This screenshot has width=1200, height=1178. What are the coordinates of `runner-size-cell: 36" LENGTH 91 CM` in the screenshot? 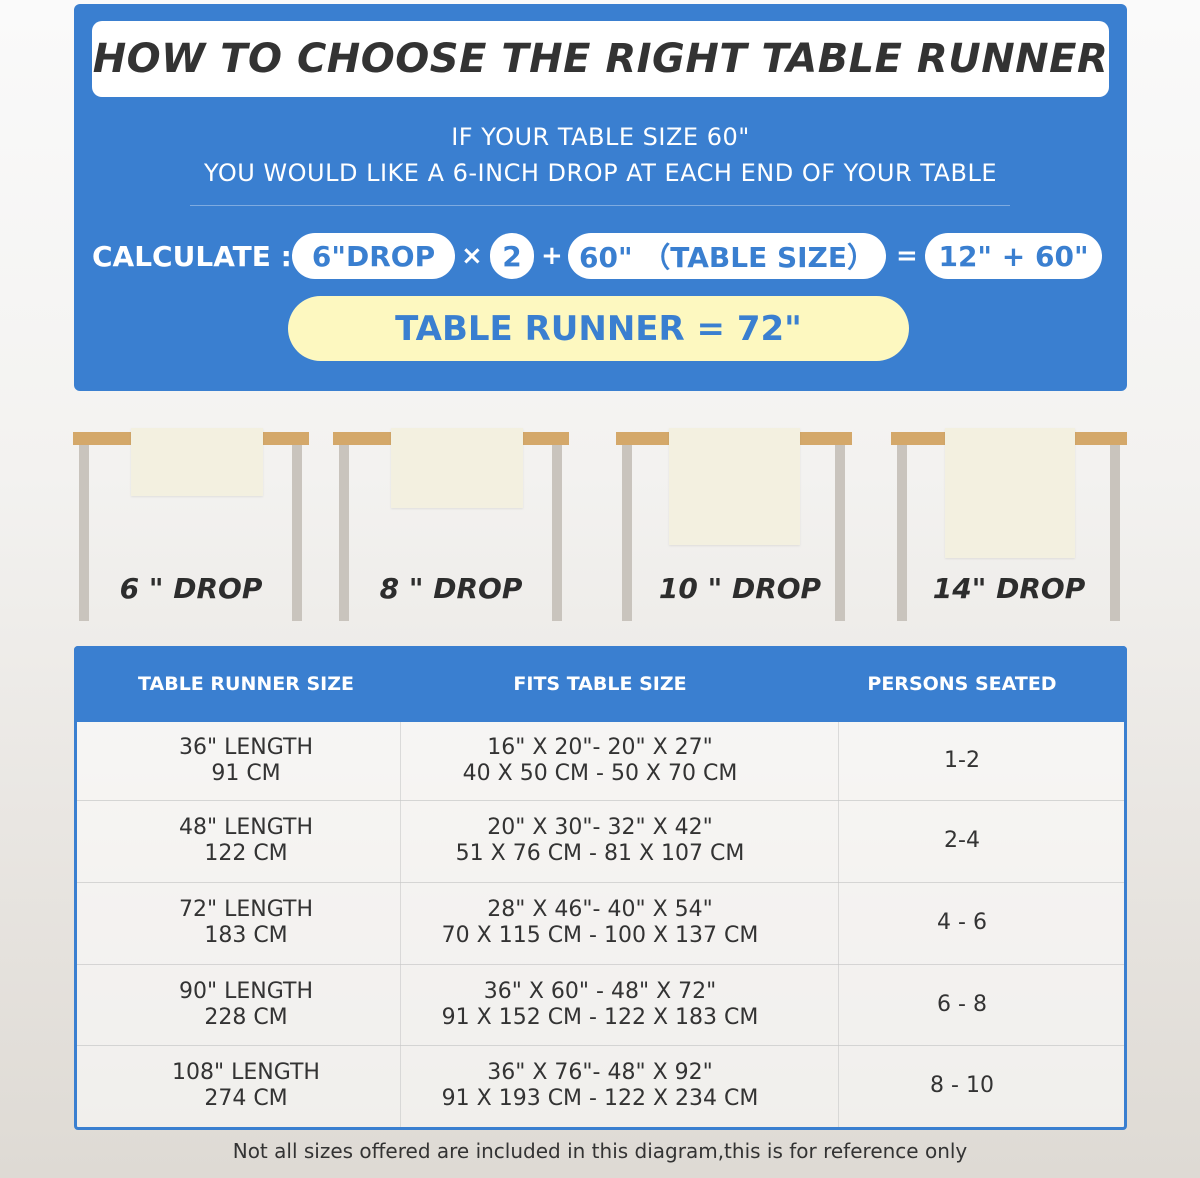 It's located at (246, 761).